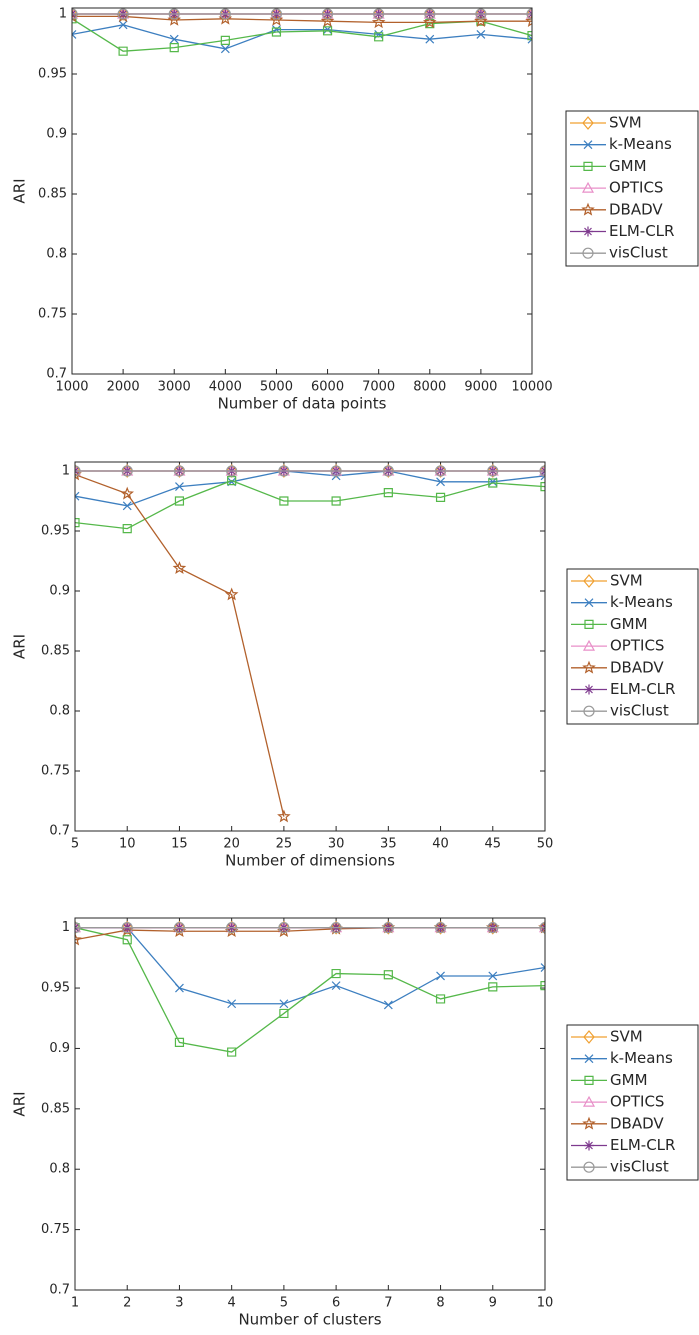 The height and width of the screenshot is (1335, 699). What do you see at coordinates (59, 1048) in the screenshot?
I see `y-tick-label: 0.9` at bounding box center [59, 1048].